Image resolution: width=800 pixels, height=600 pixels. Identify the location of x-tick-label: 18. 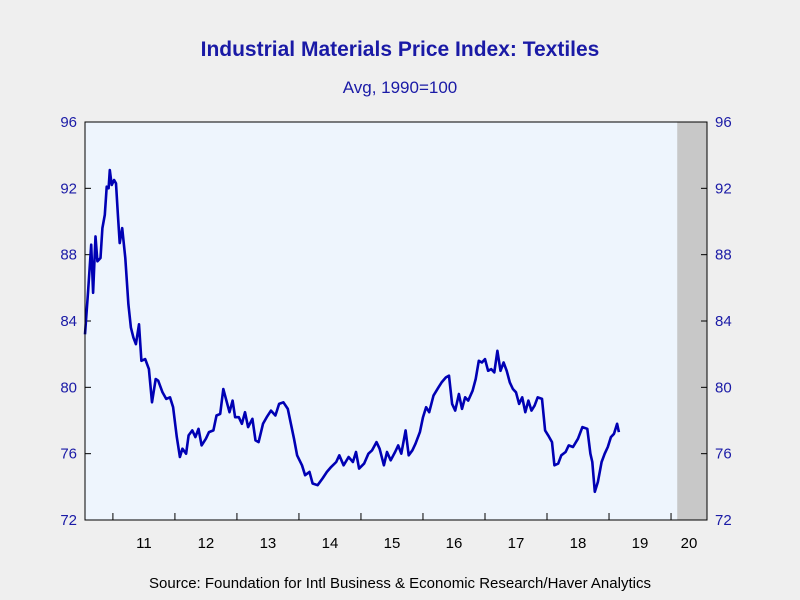
(578, 543).